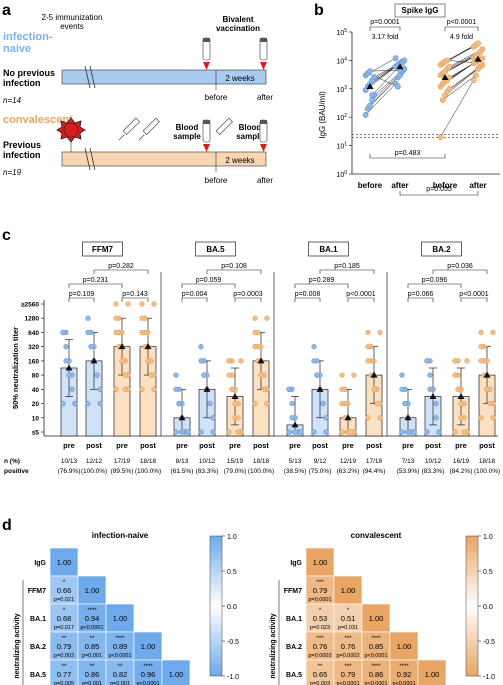 The height and width of the screenshot is (685, 503). Describe the element at coordinates (194, 299) in the screenshot. I see `c-naive-bracket` at that location.